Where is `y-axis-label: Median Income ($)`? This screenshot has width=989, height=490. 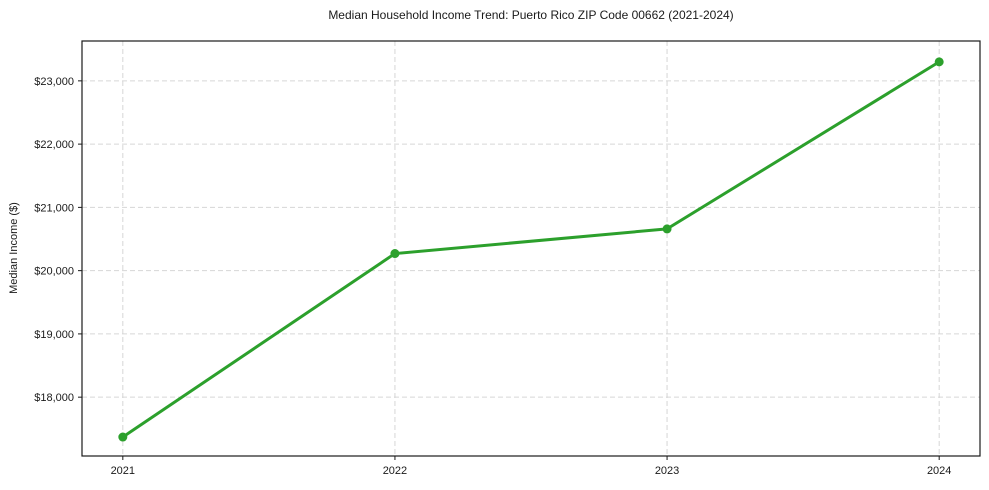 y-axis-label: Median Income ($) is located at coordinates (14, 248).